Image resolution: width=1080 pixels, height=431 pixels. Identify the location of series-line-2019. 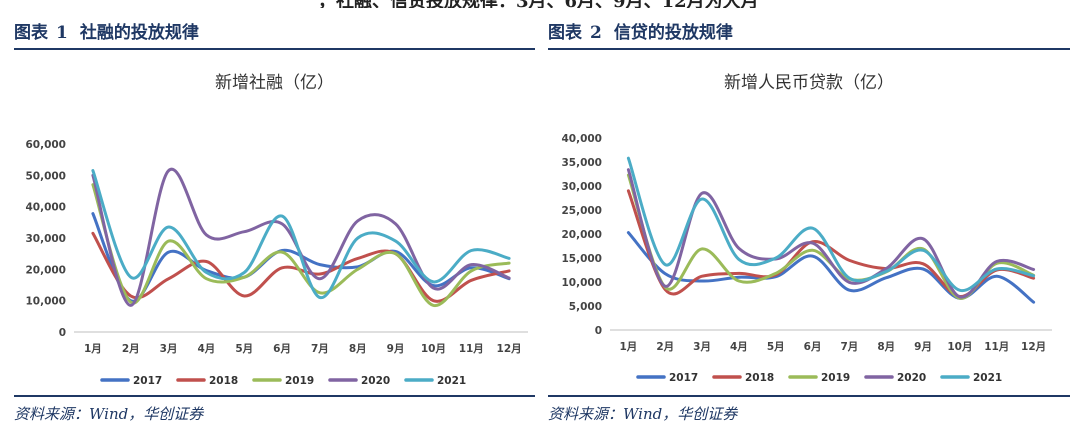
(301, 245).